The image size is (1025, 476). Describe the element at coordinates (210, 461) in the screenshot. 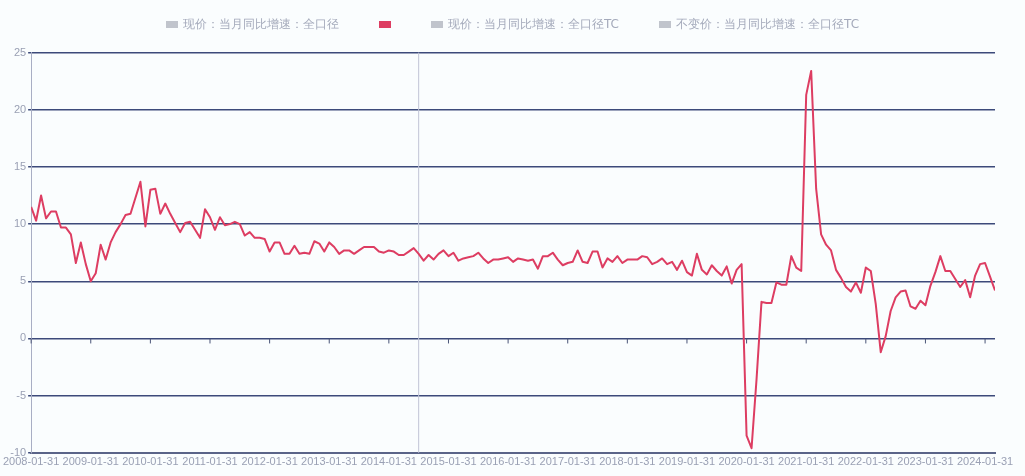

I see `x-tick-label: 2011-01-31` at that location.